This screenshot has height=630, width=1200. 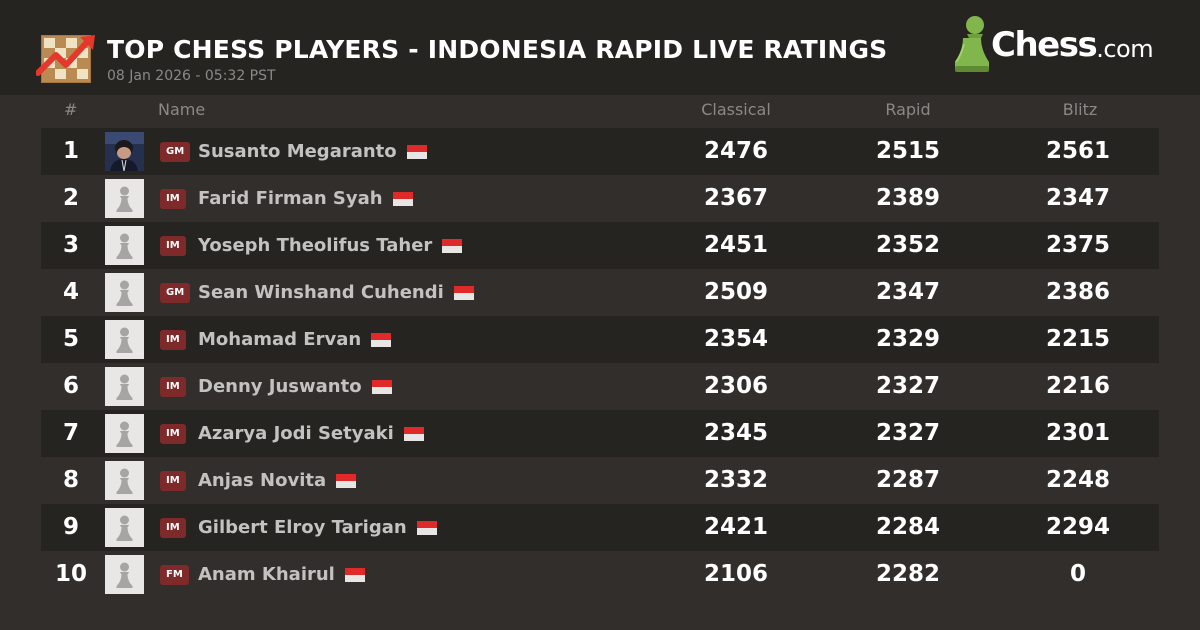 What do you see at coordinates (191, 76) in the screenshot?
I see `timestamp: 08 Jan 2026 - 05:32 PST` at bounding box center [191, 76].